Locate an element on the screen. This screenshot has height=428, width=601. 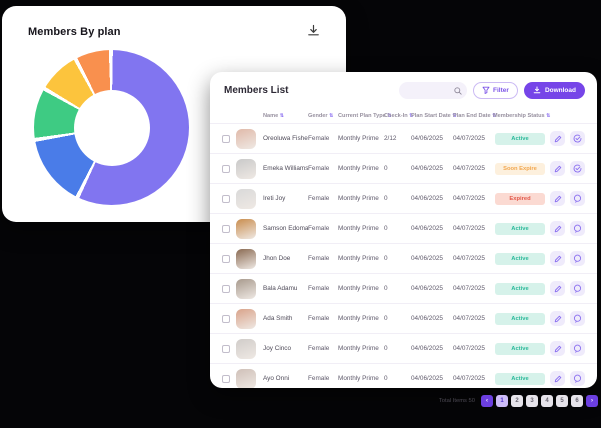
column-header-current-plan-type: Current Plan Type ⇅ is located at coordinates (365, 116).